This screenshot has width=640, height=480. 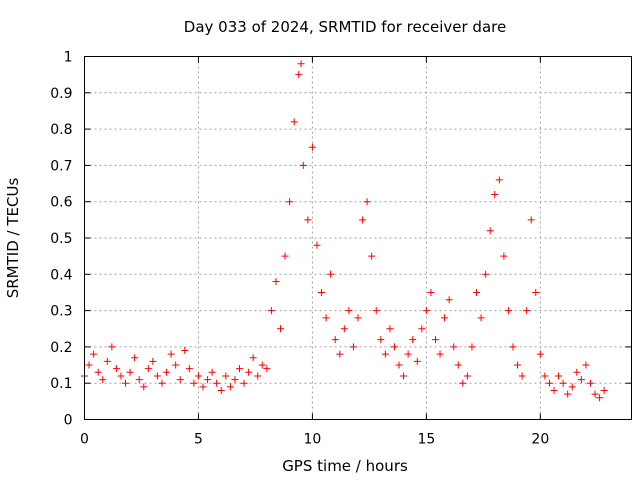 What do you see at coordinates (345, 466) in the screenshot?
I see `x-axis-label: GPS time / hours` at bounding box center [345, 466].